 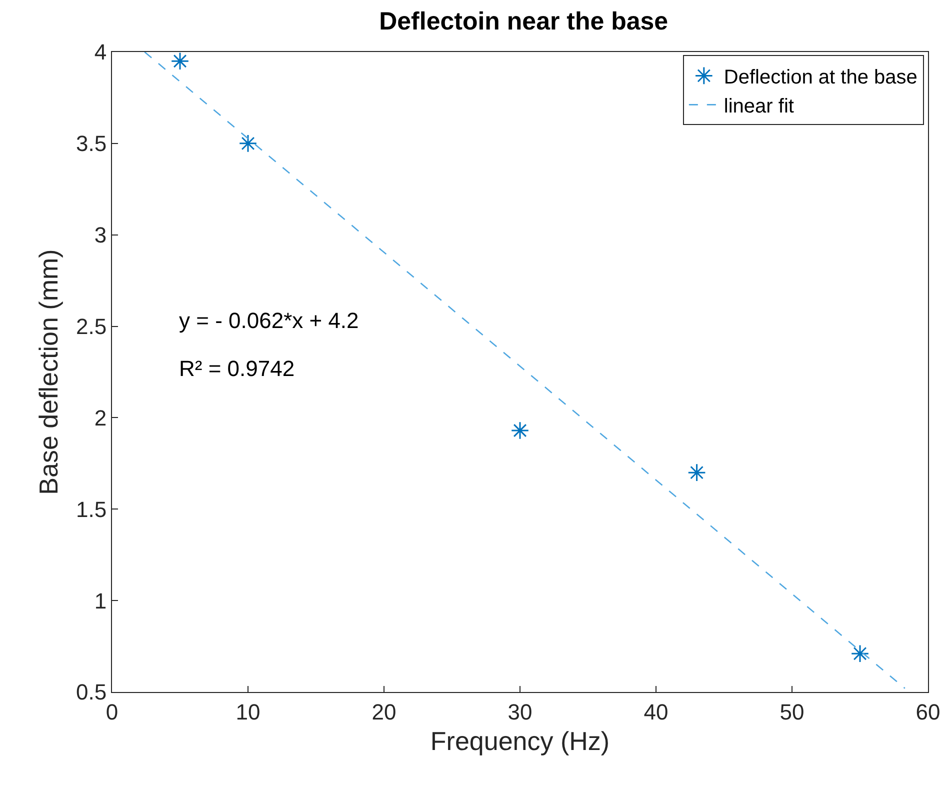 I want to click on y-tick-label: 2, so click(x=100, y=417).